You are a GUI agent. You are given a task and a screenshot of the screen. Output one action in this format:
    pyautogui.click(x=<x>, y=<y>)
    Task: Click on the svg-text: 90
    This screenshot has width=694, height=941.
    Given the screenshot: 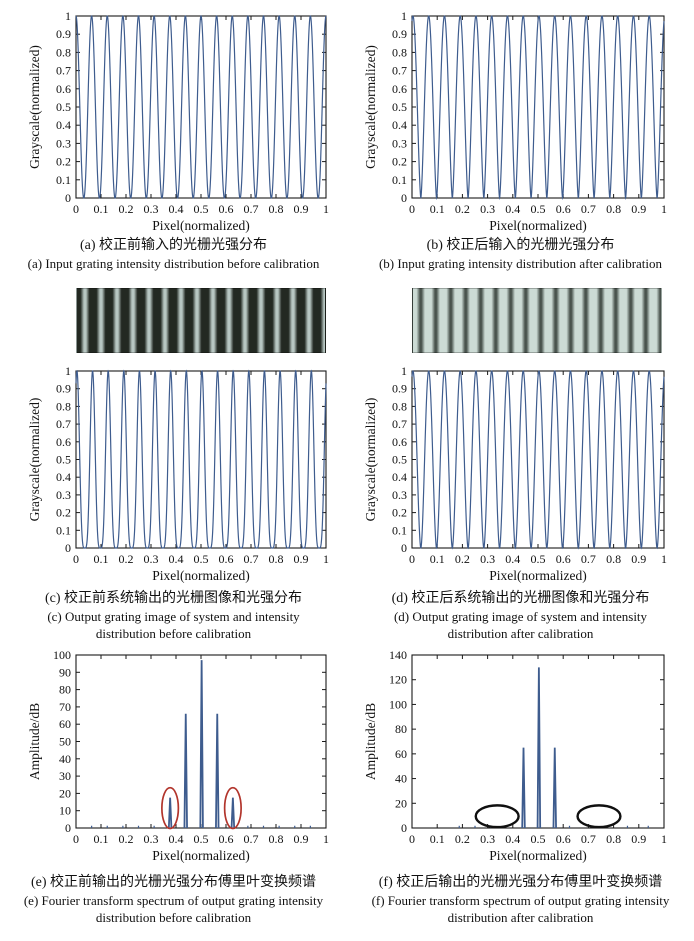 What is the action you would take?
    pyautogui.click(x=65, y=672)
    